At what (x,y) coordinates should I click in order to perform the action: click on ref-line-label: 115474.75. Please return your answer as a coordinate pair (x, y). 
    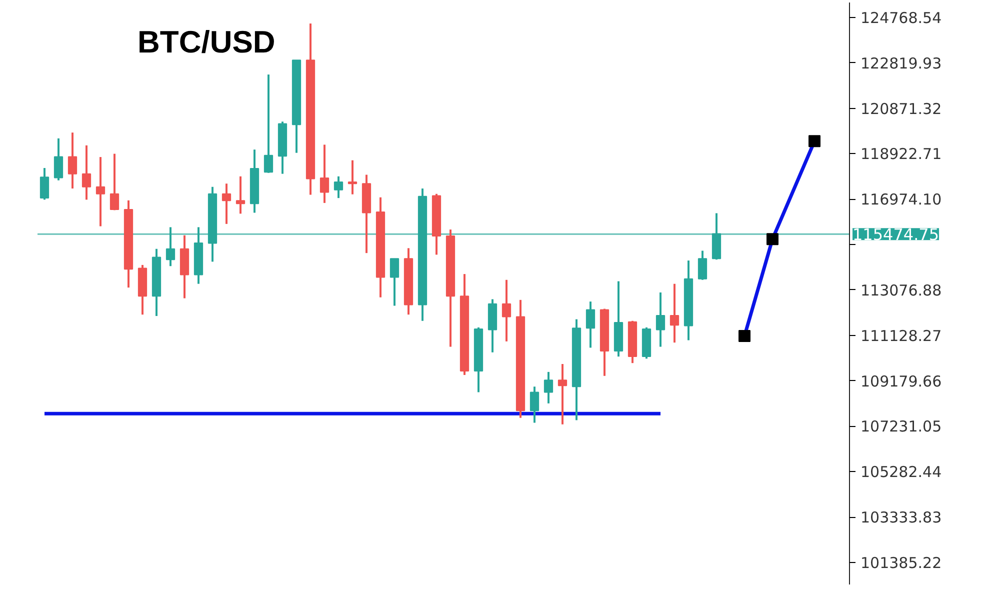
    Looking at the image, I should click on (896, 234).